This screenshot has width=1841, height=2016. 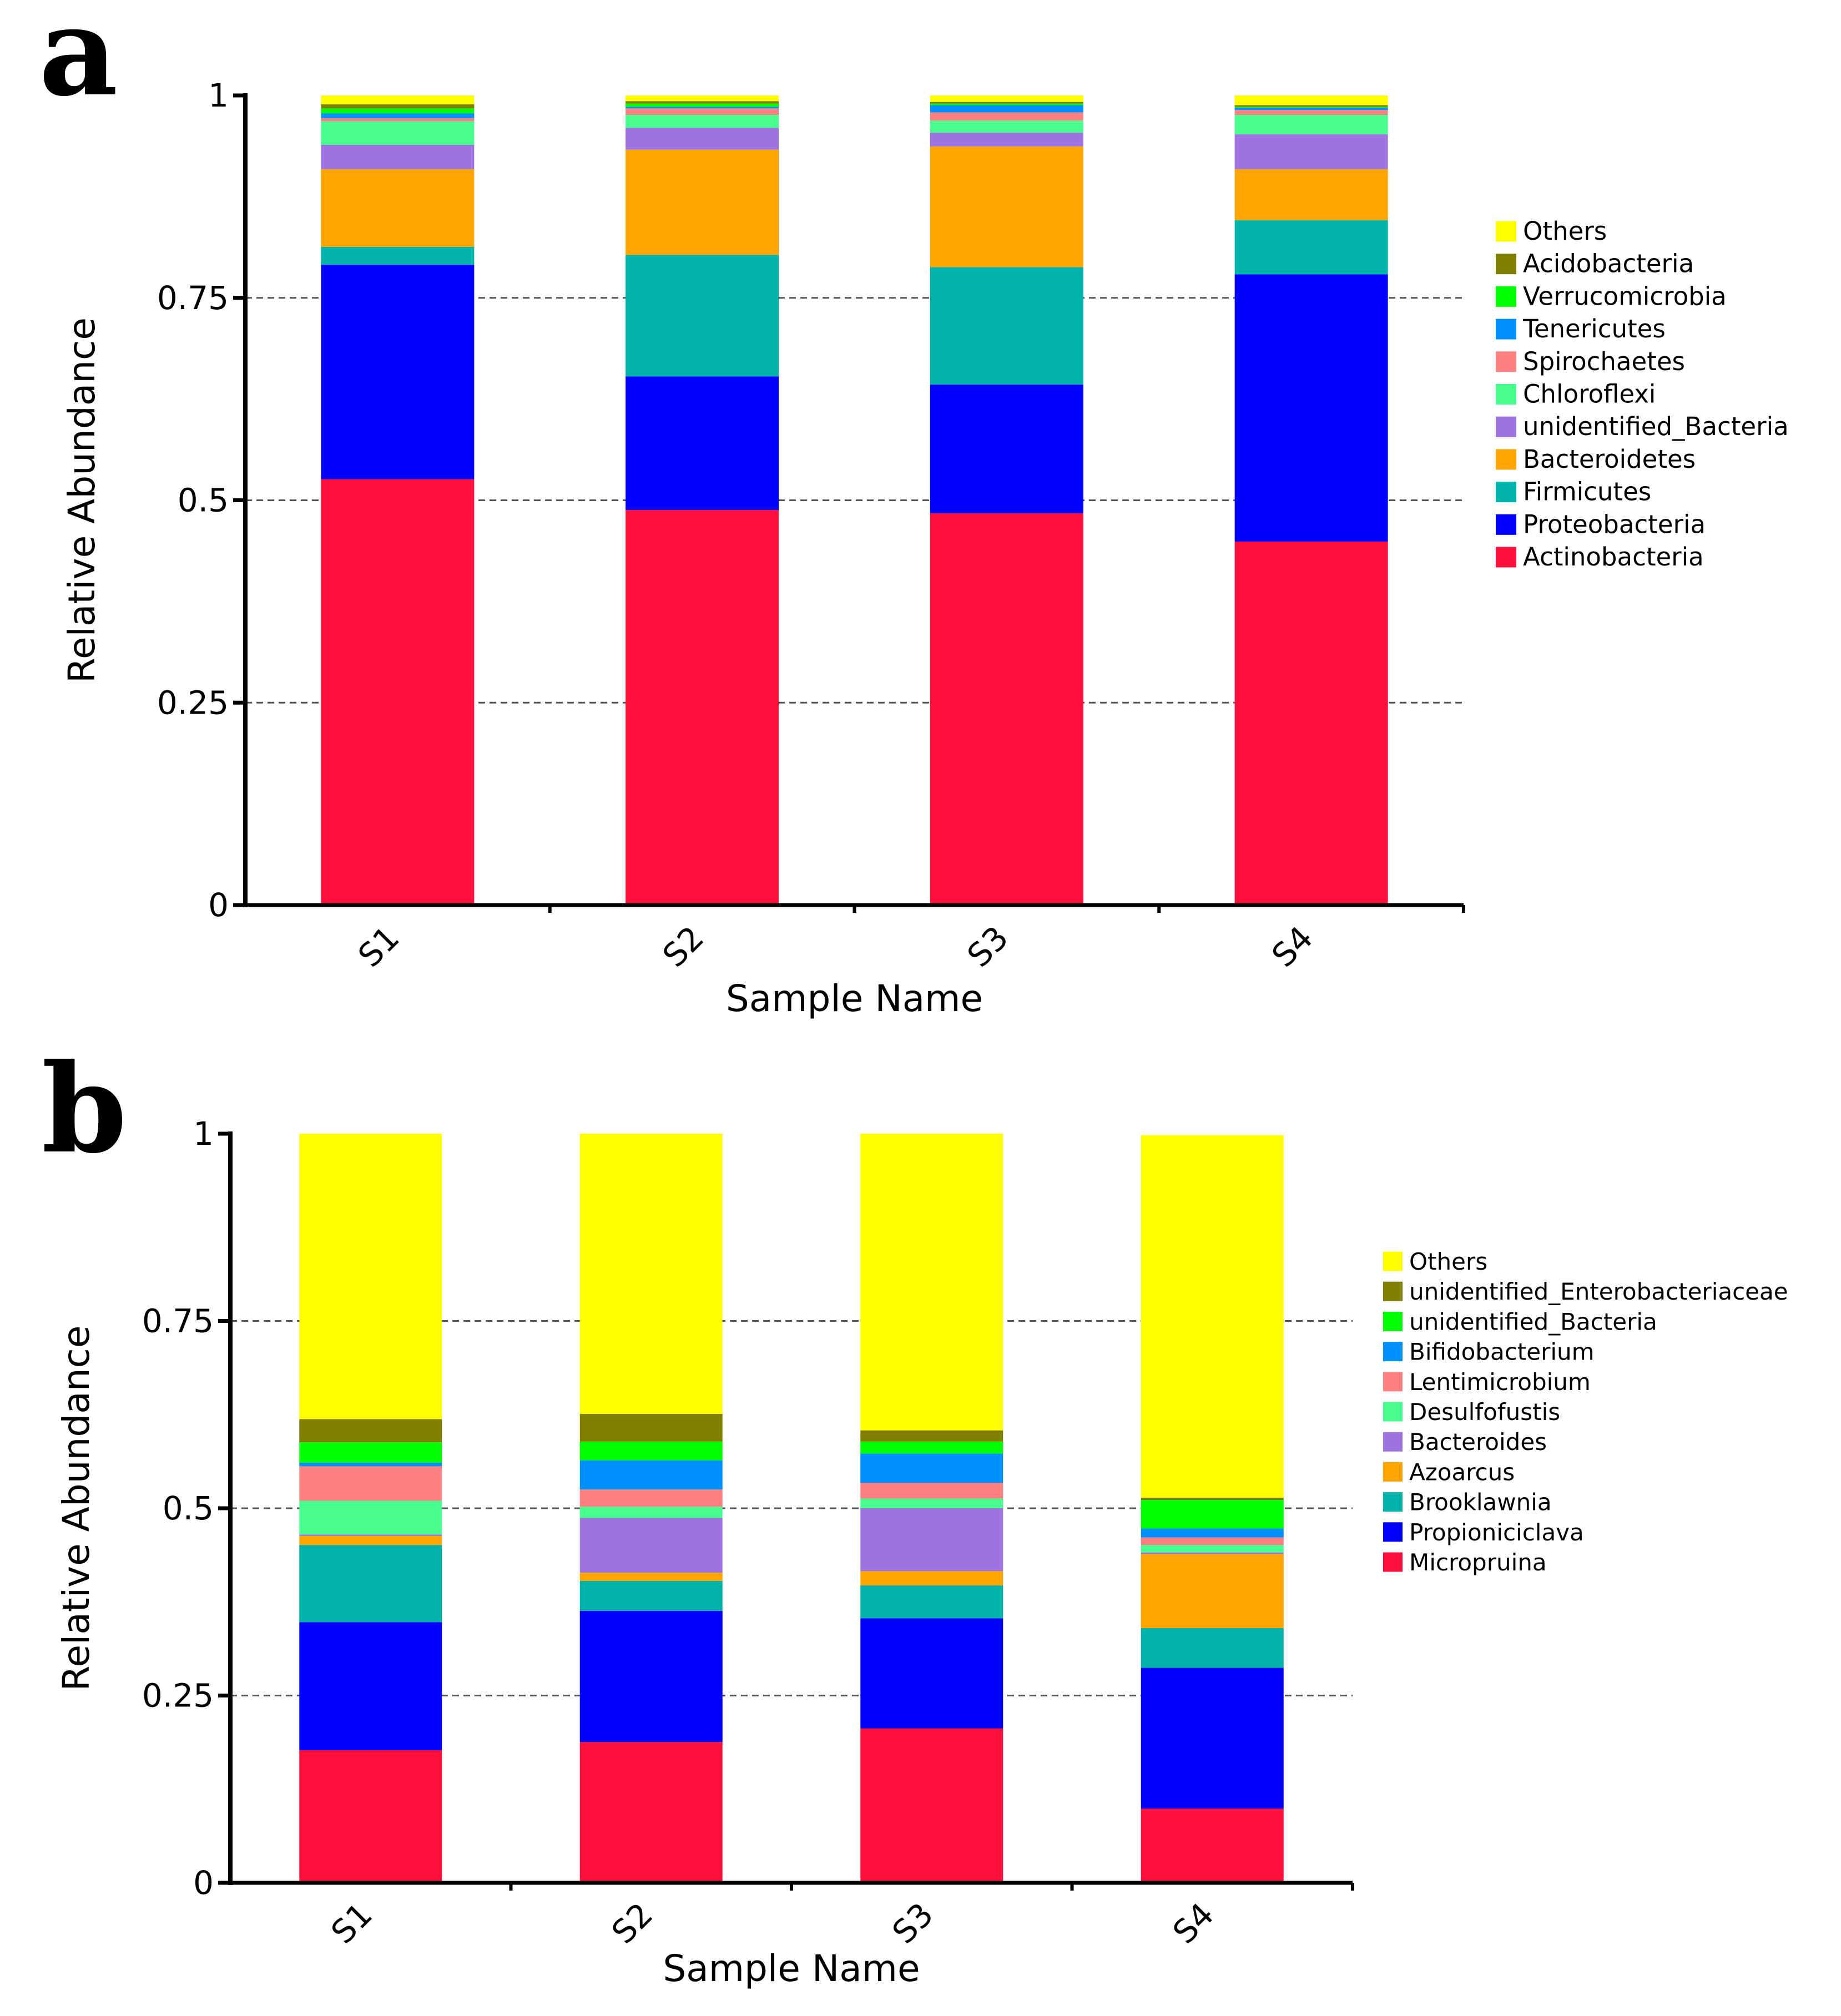 I want to click on bar-segment-S1-Lentimicrobium, so click(x=370, y=1483).